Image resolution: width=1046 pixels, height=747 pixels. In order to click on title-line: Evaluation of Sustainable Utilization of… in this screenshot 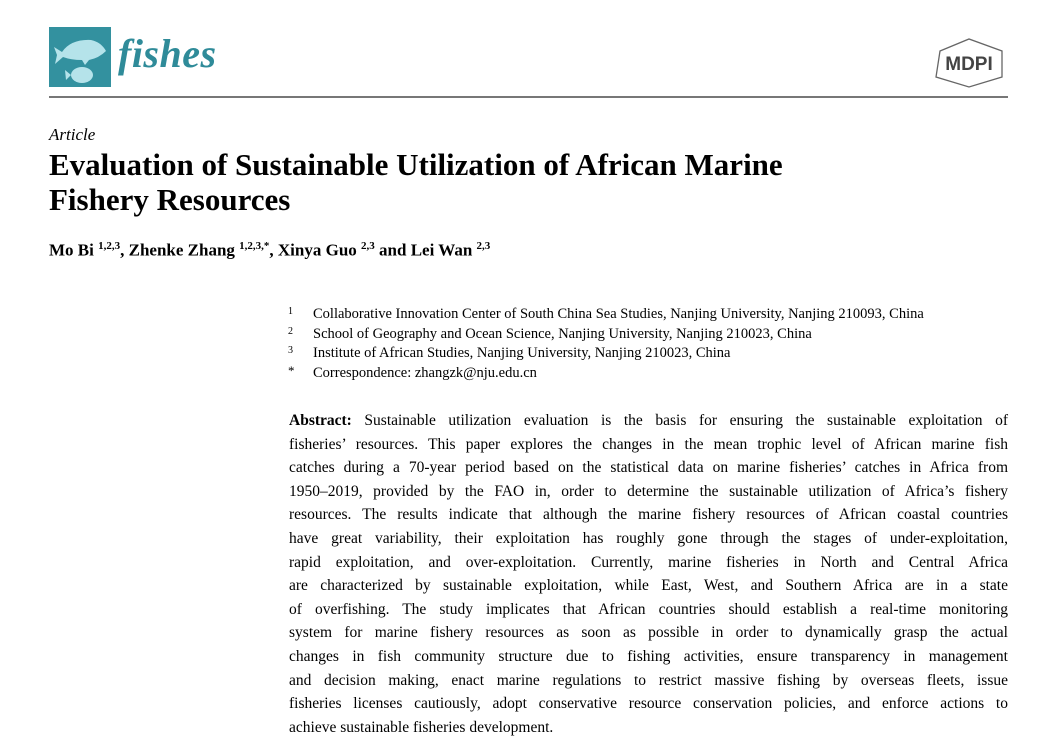, I will do `click(416, 164)`.